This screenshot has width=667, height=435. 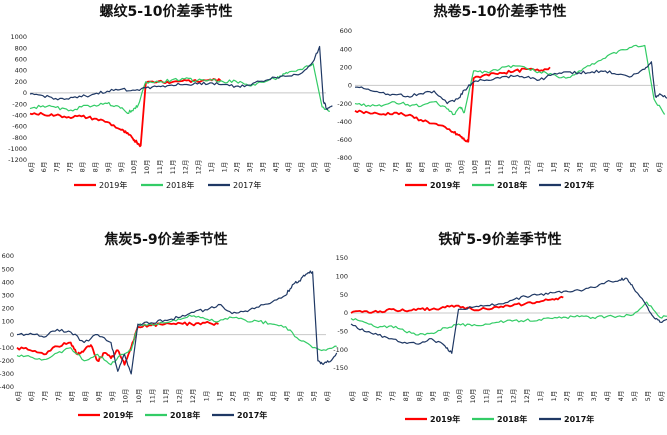 What do you see at coordinates (342, 332) in the screenshot?
I see `y-tick-label: -50` at bounding box center [342, 332].